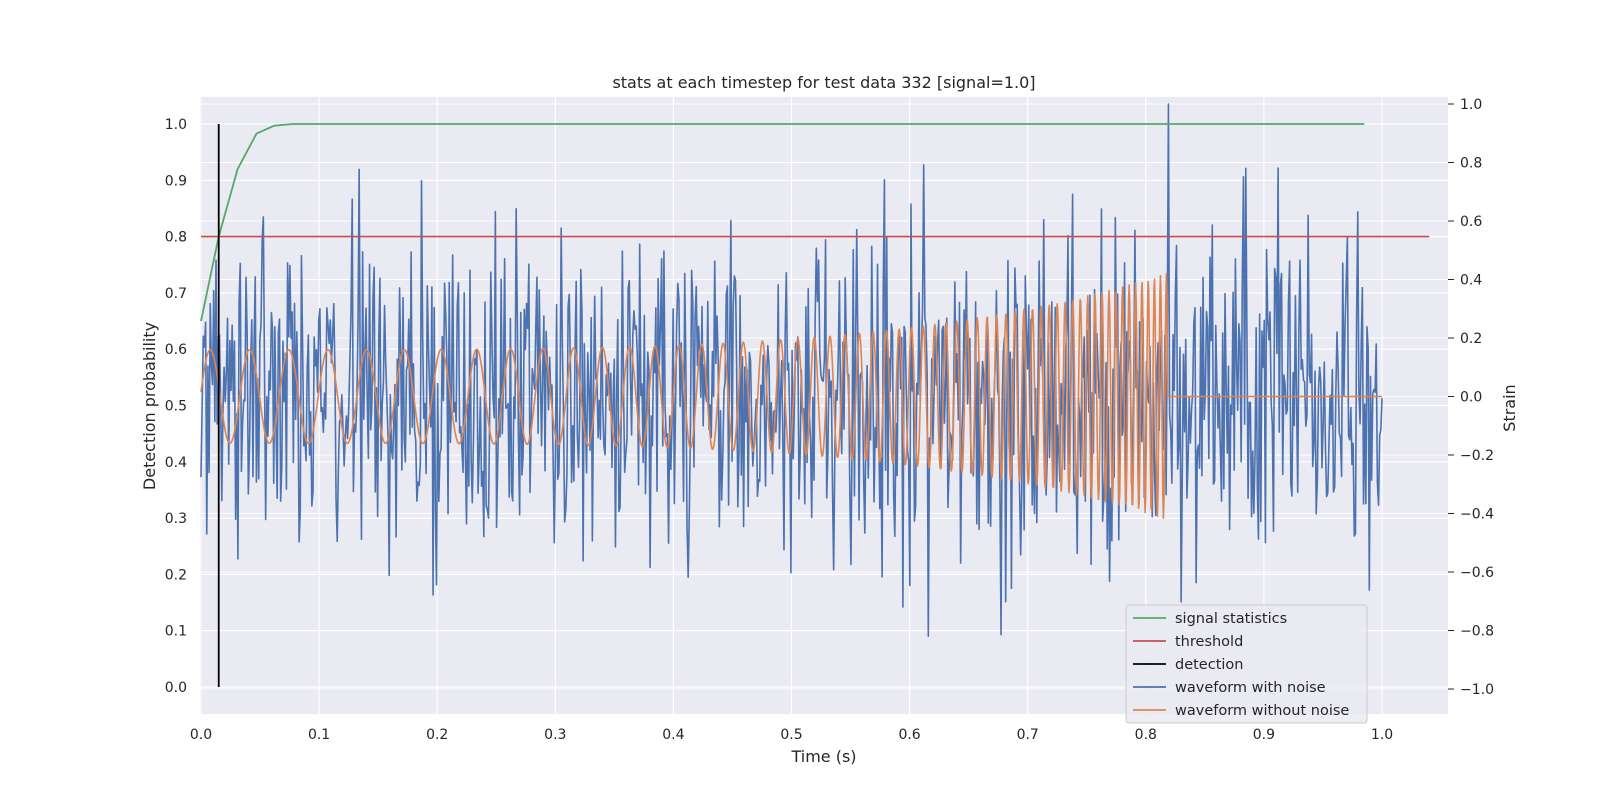 The image size is (1600, 800). Describe the element at coordinates (1477, 690) in the screenshot. I see `right-y-tick-label: −1.0` at that location.